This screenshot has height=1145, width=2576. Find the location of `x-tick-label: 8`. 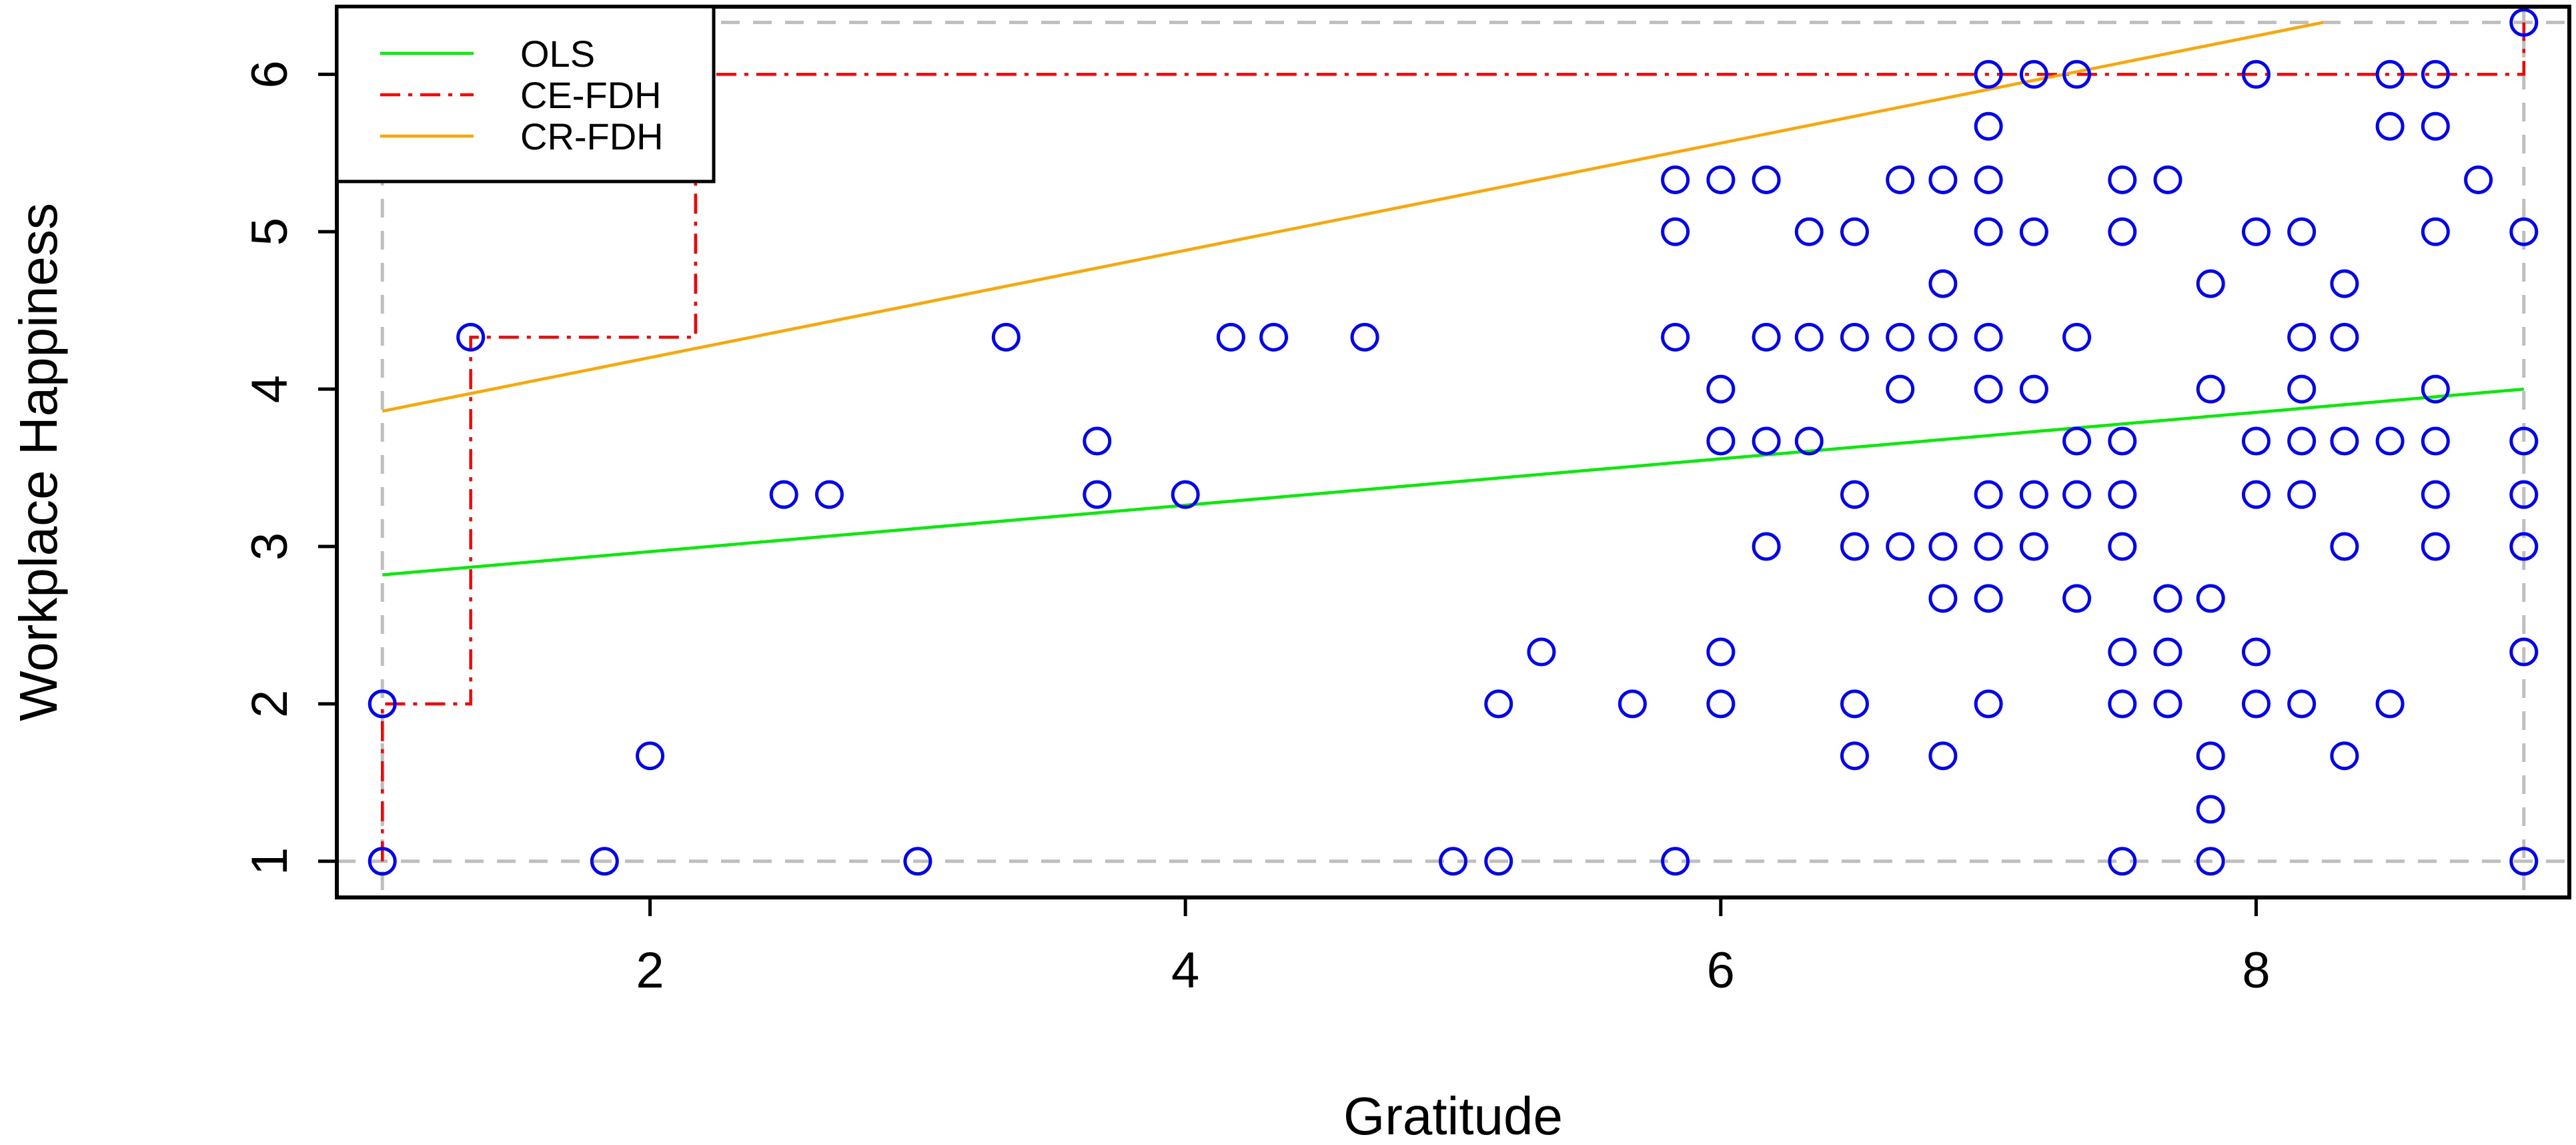

x-tick-label: 8 is located at coordinates (2256, 970).